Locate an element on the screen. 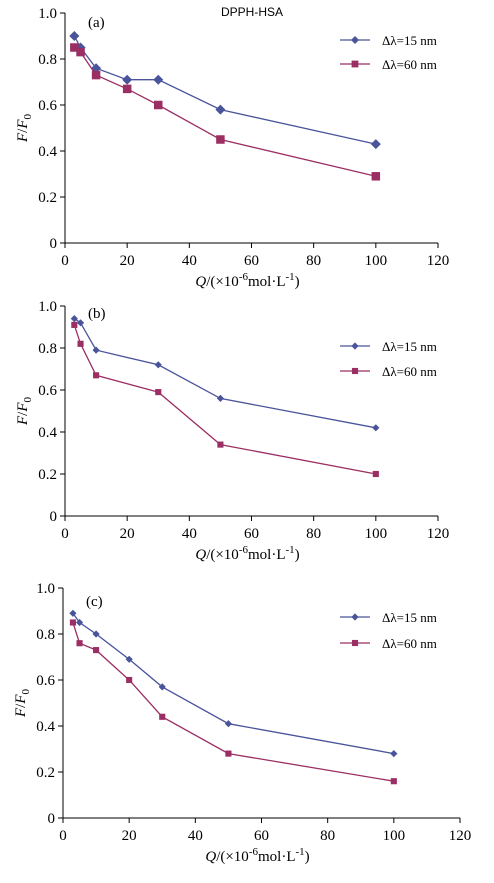 The height and width of the screenshot is (883, 494). y-axis-title: F/F0 is located at coordinates (24, 411).